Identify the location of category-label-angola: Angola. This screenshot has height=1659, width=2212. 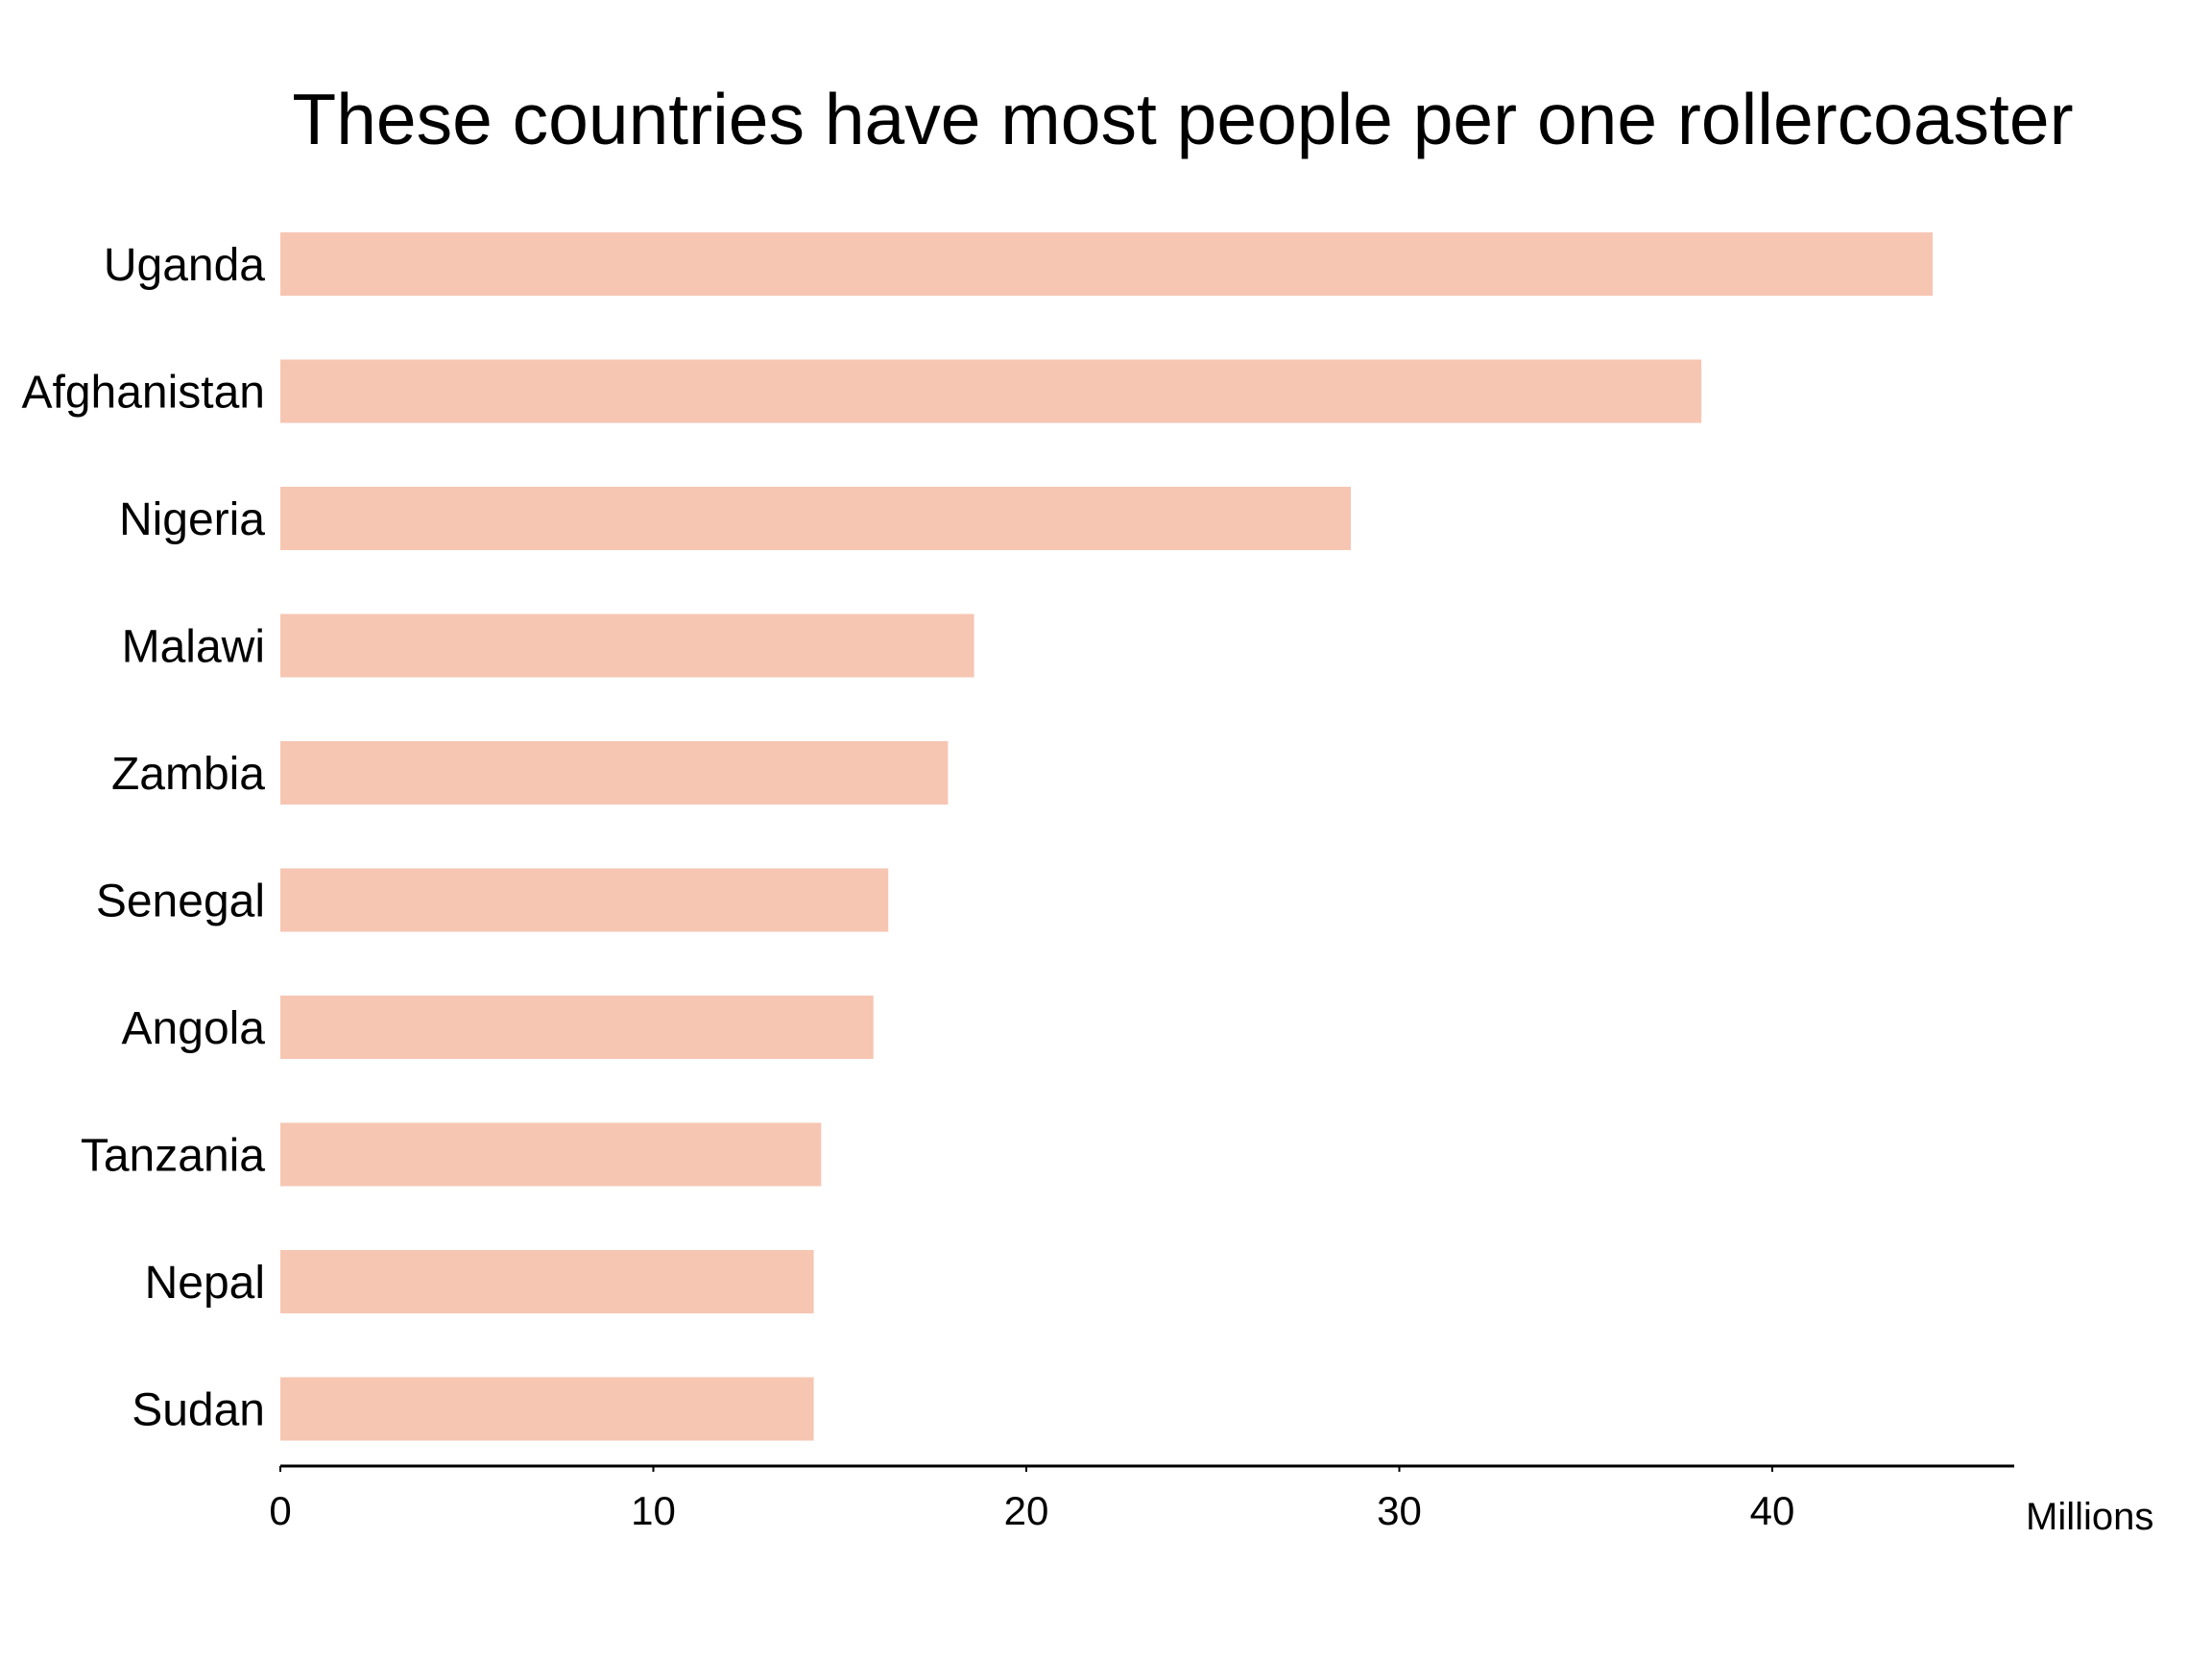
(194, 1028).